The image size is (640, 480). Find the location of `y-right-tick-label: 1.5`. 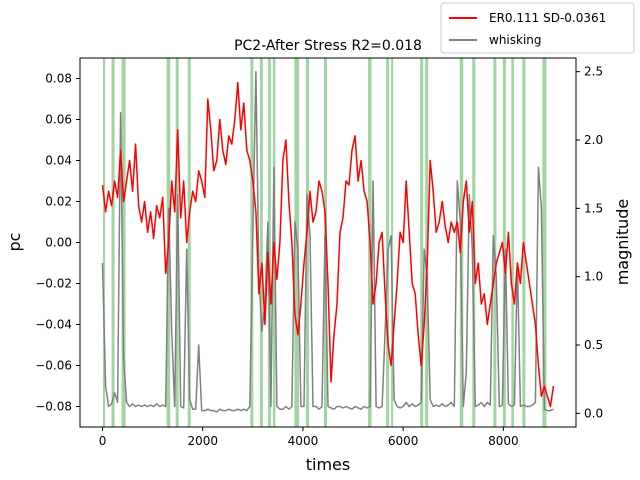

y-right-tick-label: 1.5 is located at coordinates (593, 208).